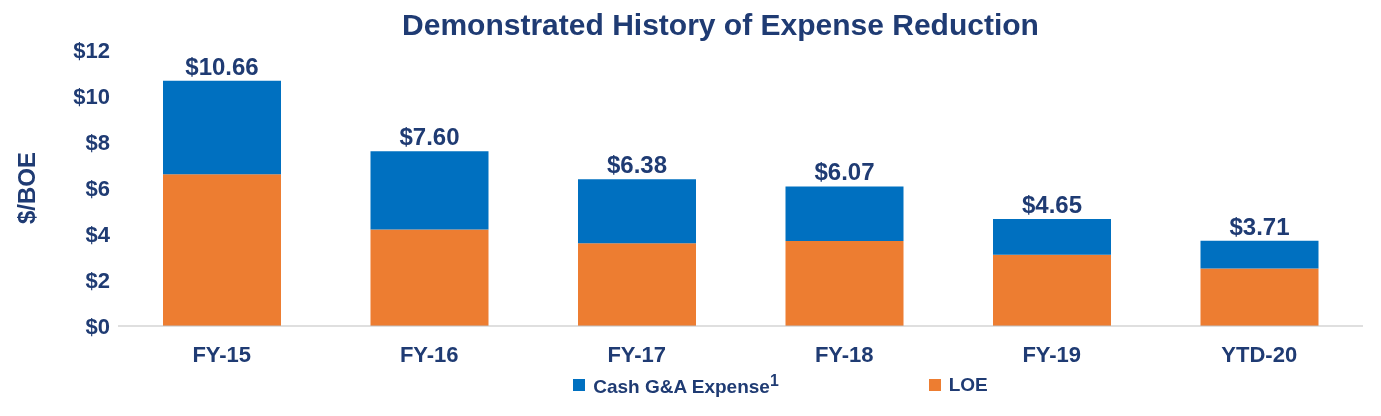 This screenshot has height=416, width=1381. What do you see at coordinates (844, 354) in the screenshot?
I see `x-tick-label: FY-18` at bounding box center [844, 354].